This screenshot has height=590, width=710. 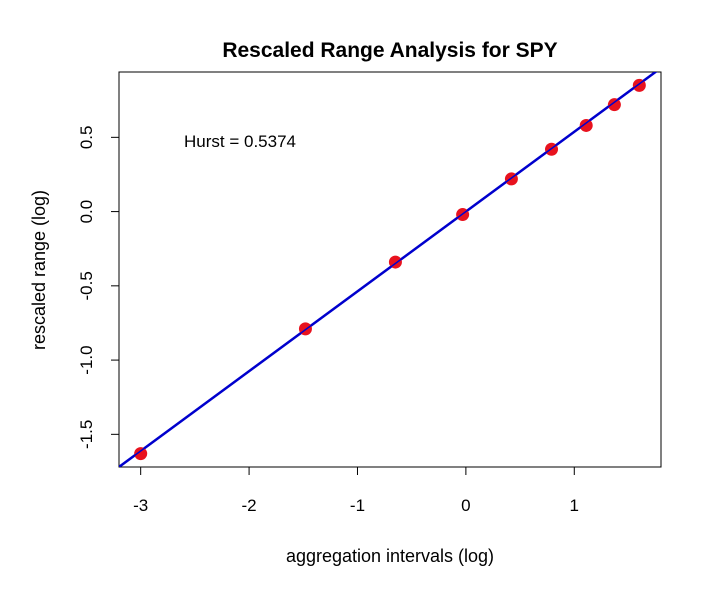 I want to click on y-tick-label: -1.5, so click(x=86, y=434).